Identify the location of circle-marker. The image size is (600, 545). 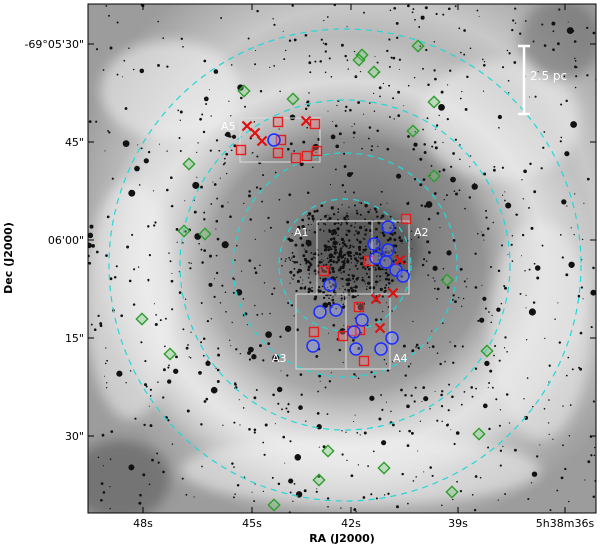
(362, 320).